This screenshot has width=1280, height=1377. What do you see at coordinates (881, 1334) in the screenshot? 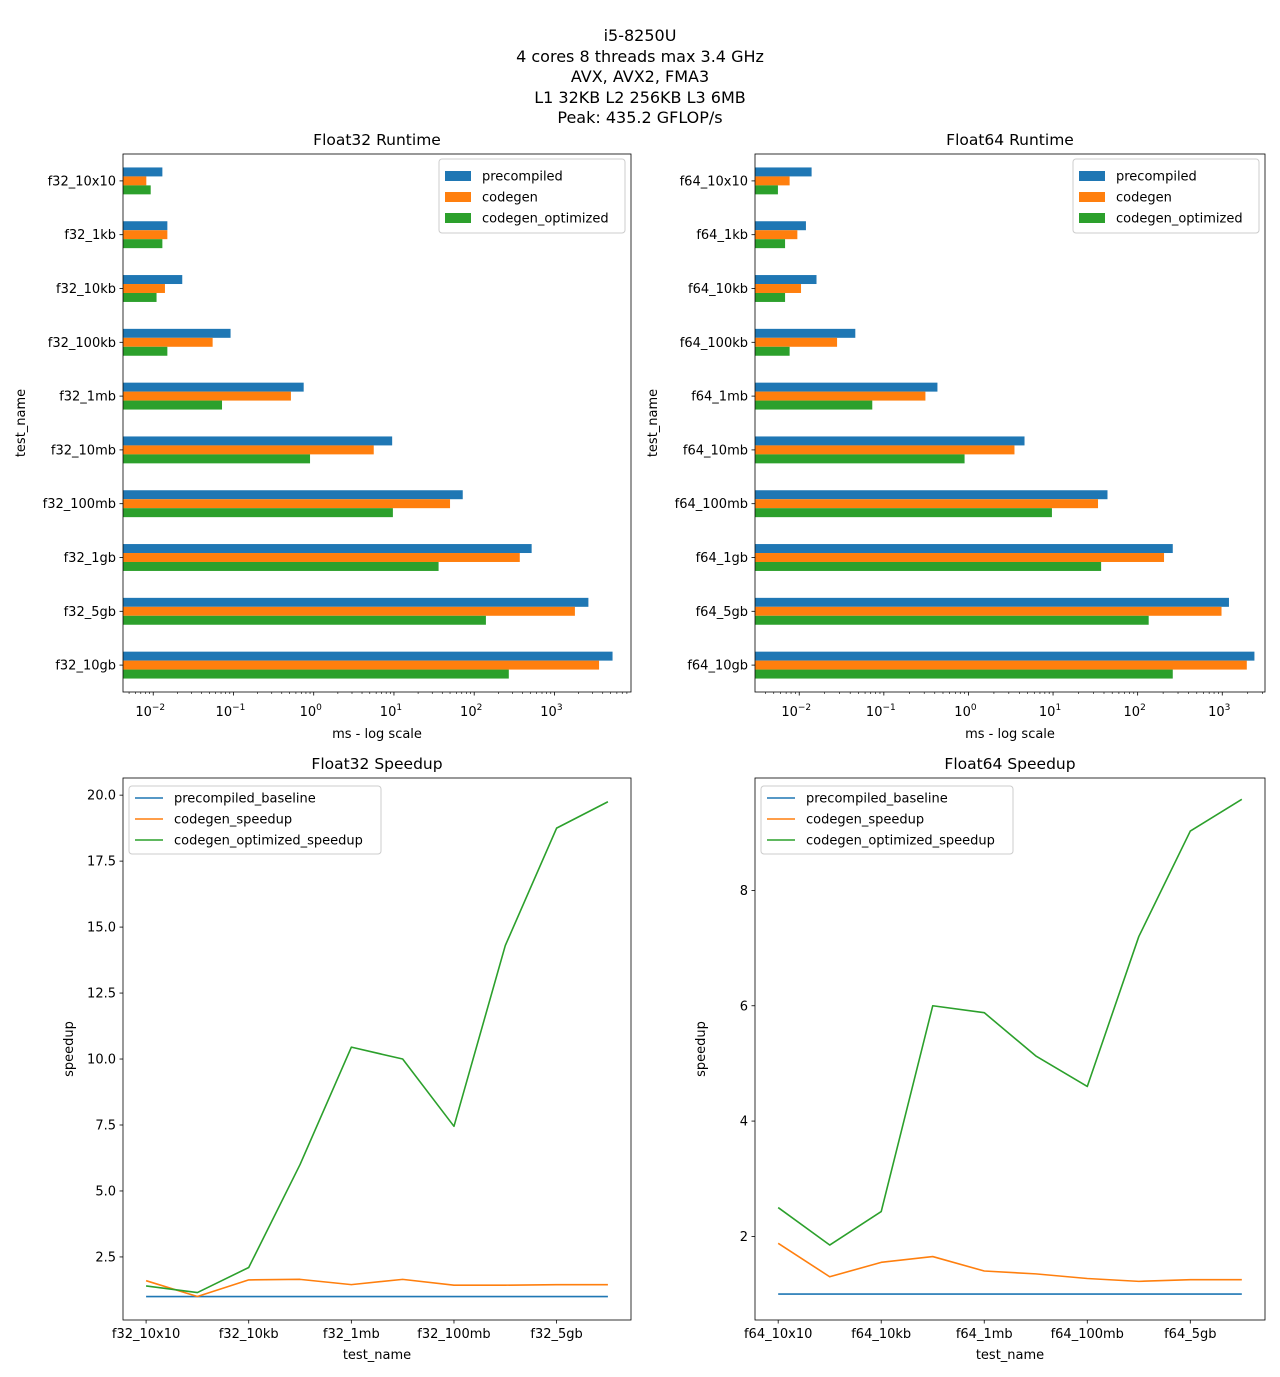
I see `x-tick-label: f64_10kb` at bounding box center [881, 1334].